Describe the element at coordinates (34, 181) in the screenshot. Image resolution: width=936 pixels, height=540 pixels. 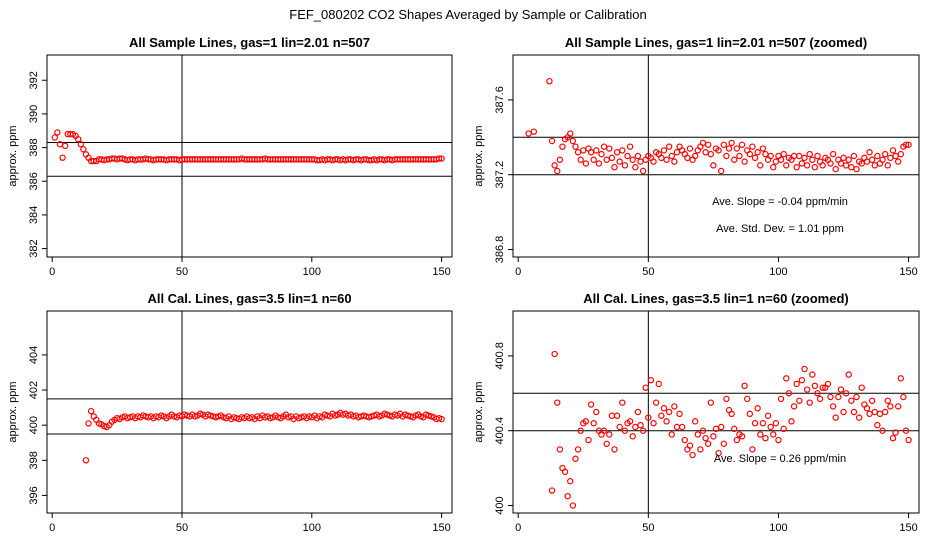
I see `y-tick-label: 386` at that location.